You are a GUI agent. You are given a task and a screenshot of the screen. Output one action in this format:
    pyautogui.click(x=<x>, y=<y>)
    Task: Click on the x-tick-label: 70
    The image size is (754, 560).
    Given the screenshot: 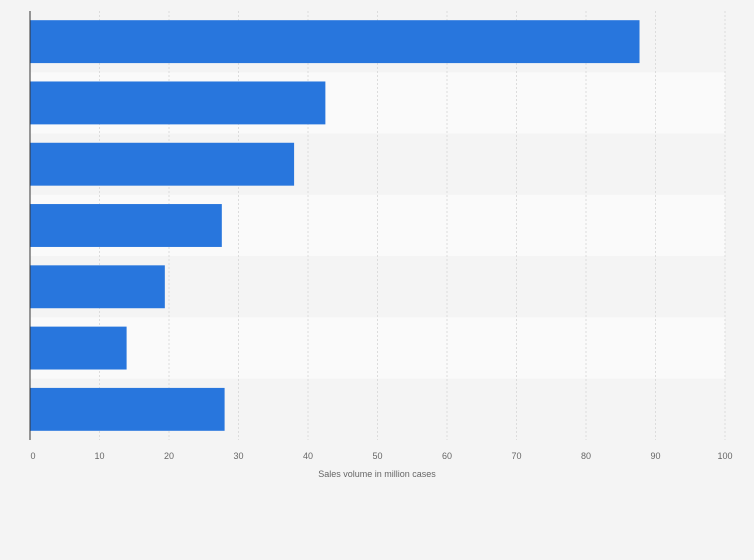 What is the action you would take?
    pyautogui.click(x=516, y=456)
    